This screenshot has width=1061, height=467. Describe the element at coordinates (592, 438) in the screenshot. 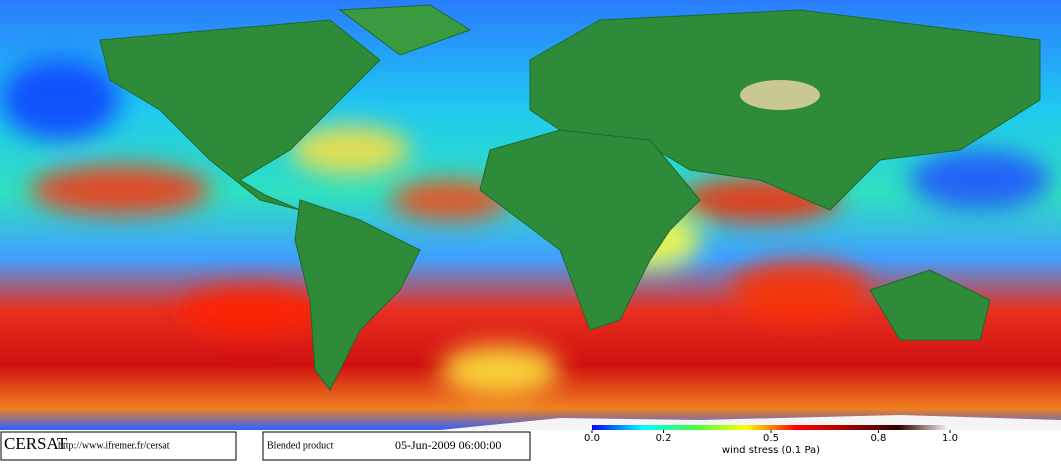

I see `colorbar-tick-label: 0.0` at that location.